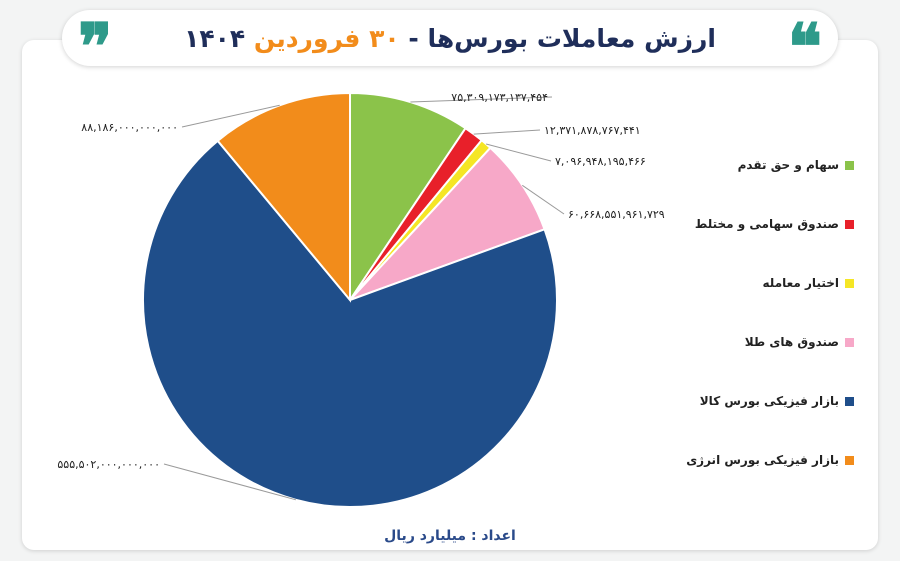 This screenshot has width=900, height=561. I want to click on quote-open-icon: ❝, so click(804, 47).